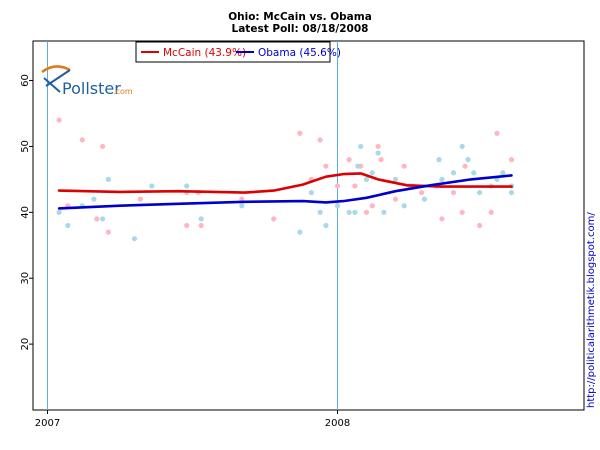  I want to click on y-tick-label: 40, so click(25, 212).